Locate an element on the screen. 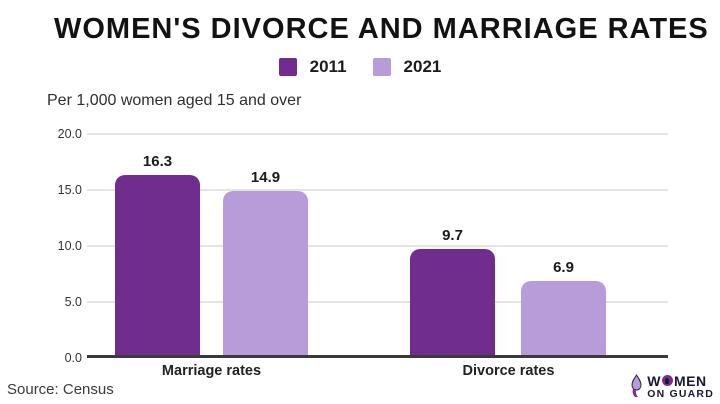 The width and height of the screenshot is (720, 404). legend-label-2011: 2011 is located at coordinates (328, 66).